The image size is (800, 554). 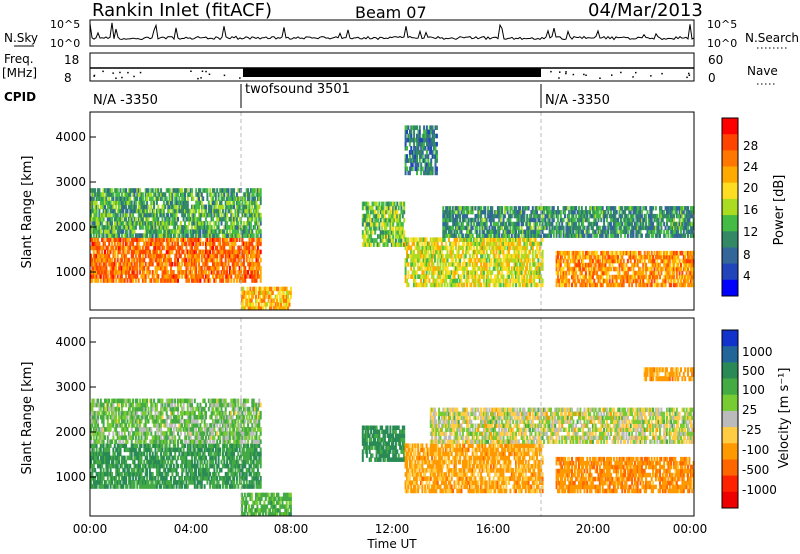 I want to click on freq-left-tick-bottom: 8, so click(x=68, y=78).